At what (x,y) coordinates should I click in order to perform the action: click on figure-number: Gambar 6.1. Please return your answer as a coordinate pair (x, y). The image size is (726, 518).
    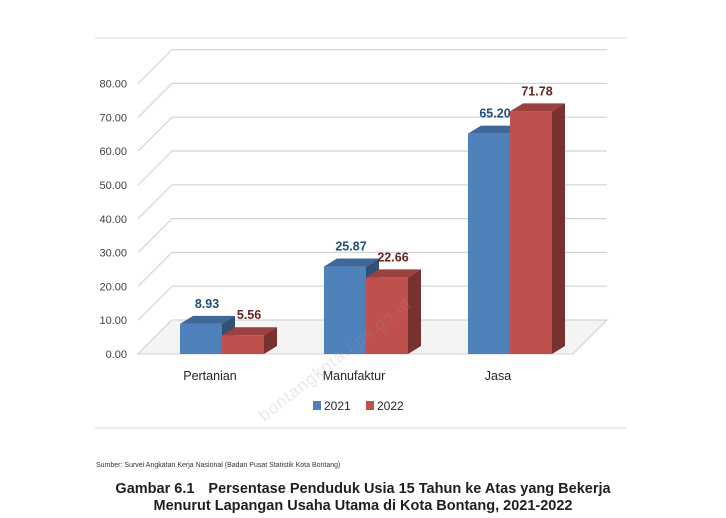
    Looking at the image, I should click on (155, 489).